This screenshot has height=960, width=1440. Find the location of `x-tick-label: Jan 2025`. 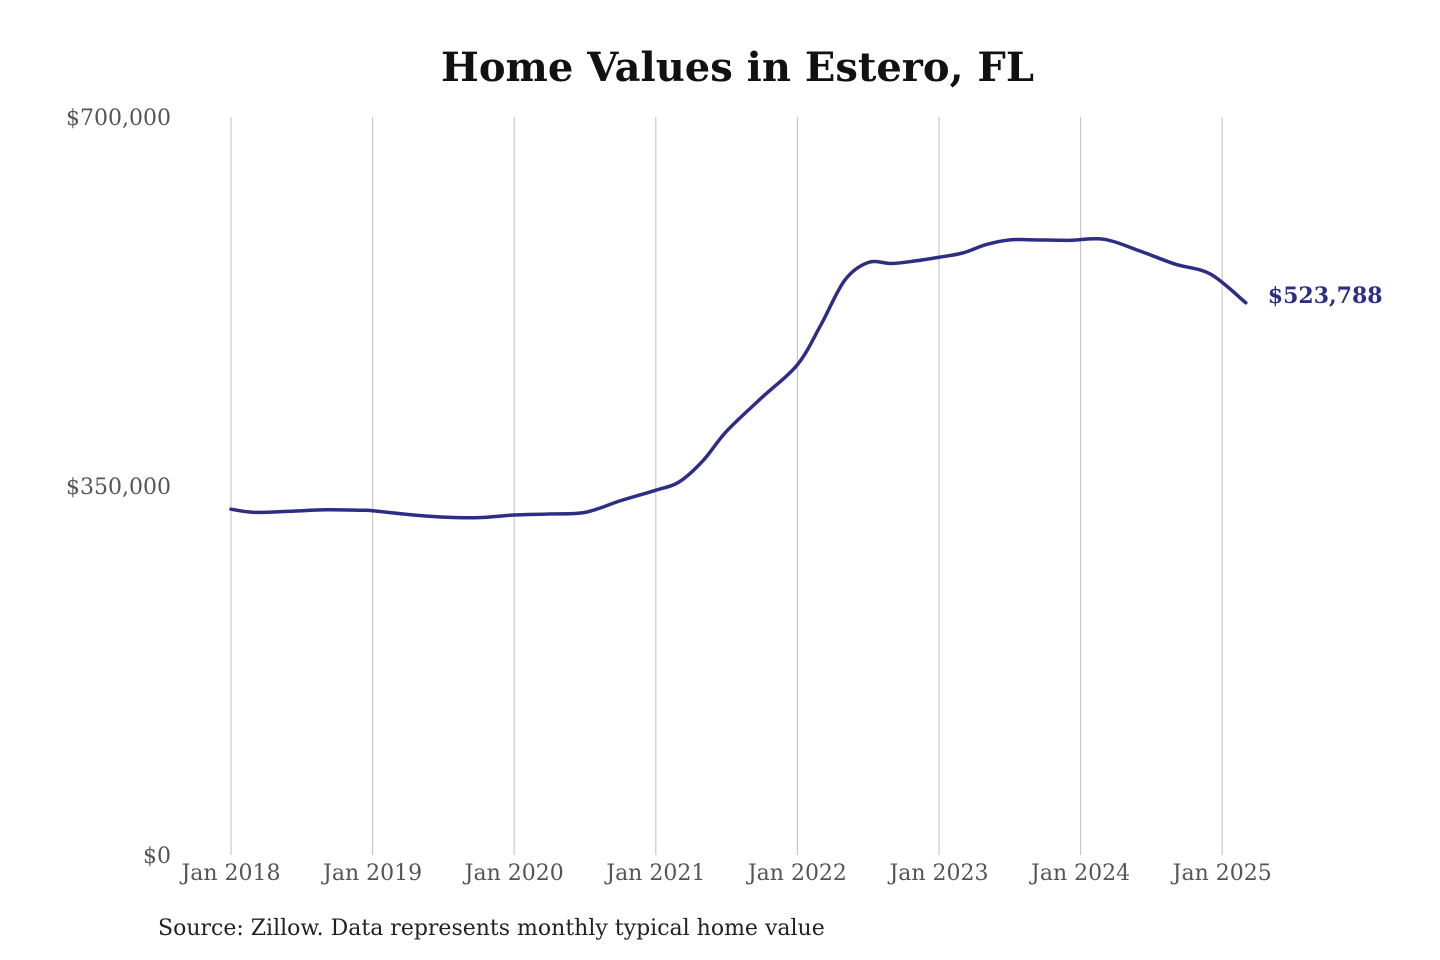

x-tick-label: Jan 2025 is located at coordinates (1221, 873).